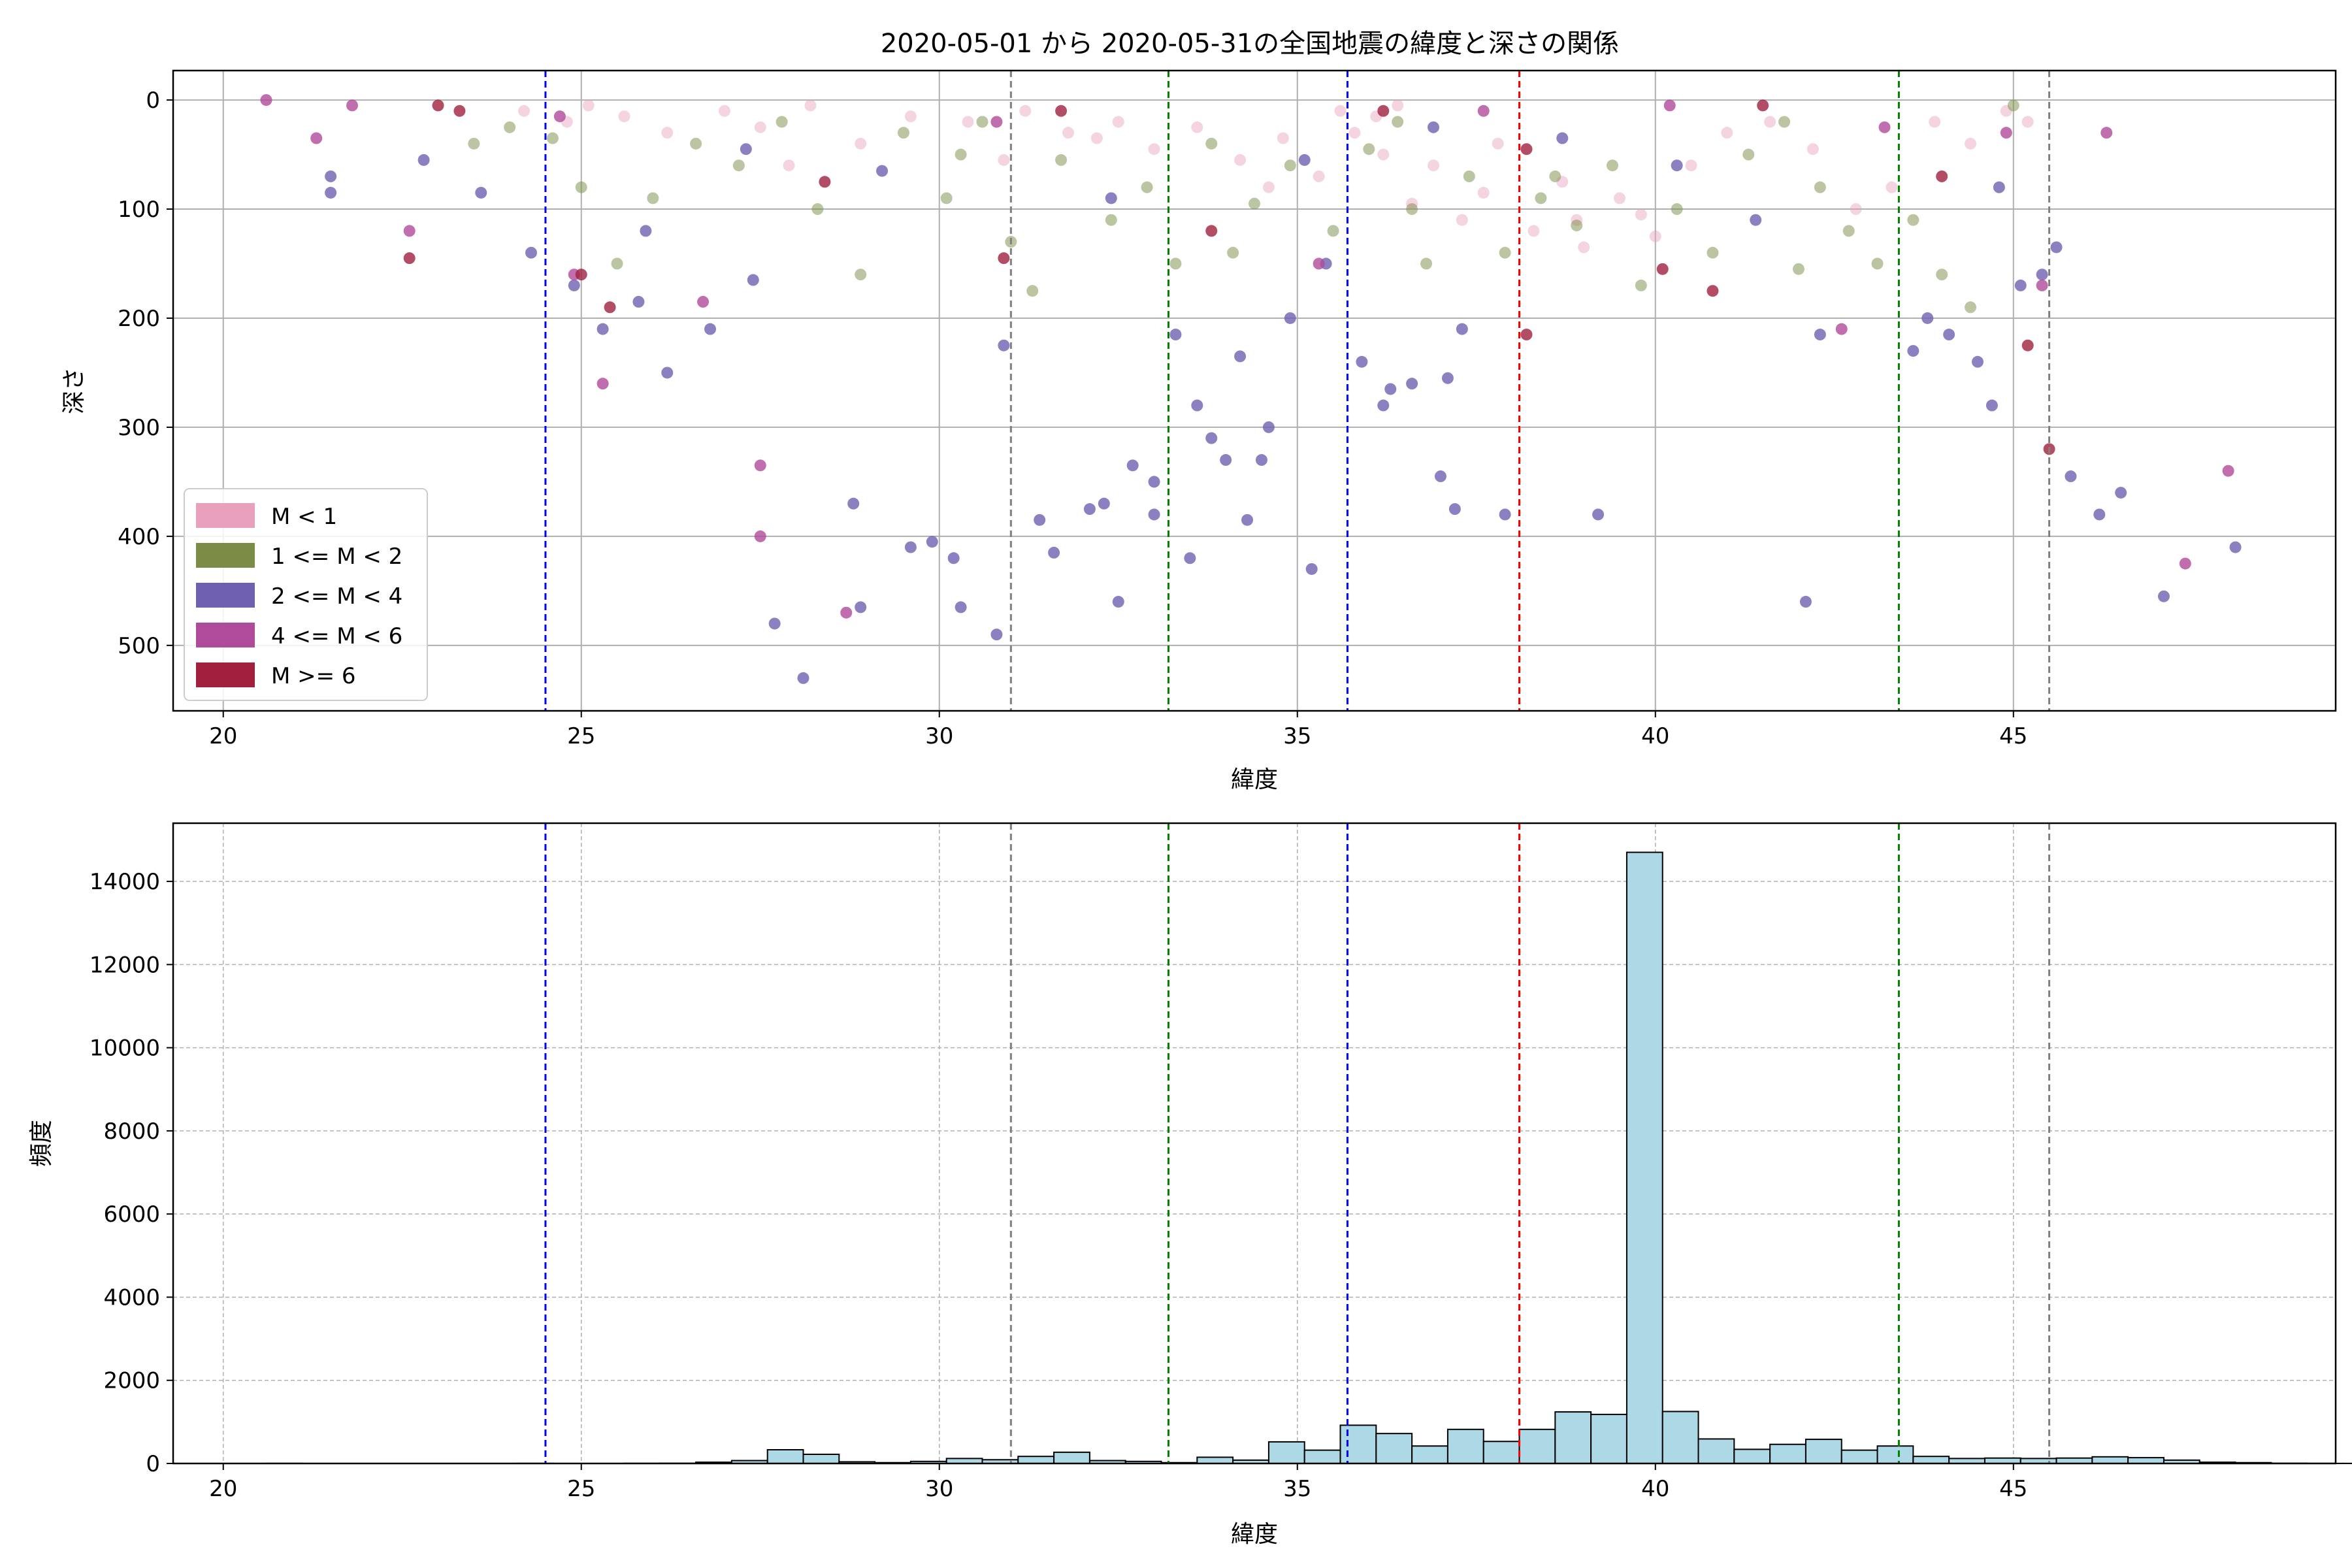 The width and height of the screenshot is (2352, 1568). I want to click on scatter-x-tick-label: 45, so click(2013, 736).